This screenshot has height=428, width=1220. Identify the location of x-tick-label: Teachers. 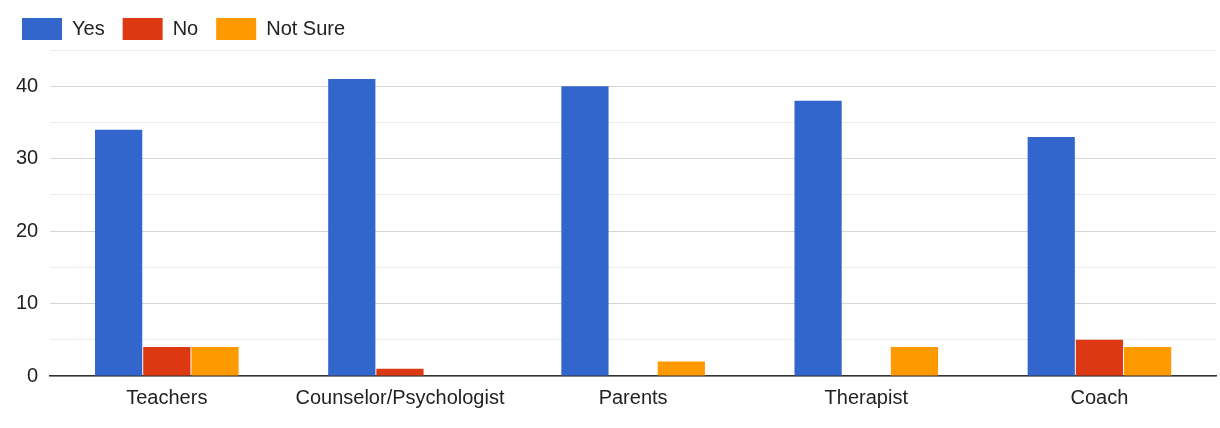
(167, 396).